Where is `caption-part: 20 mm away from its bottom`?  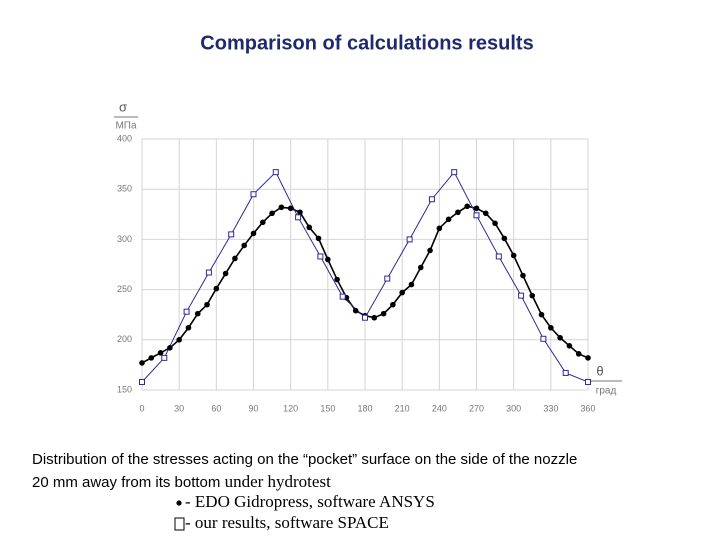 caption-part: 20 mm away from its bottom is located at coordinates (126, 482).